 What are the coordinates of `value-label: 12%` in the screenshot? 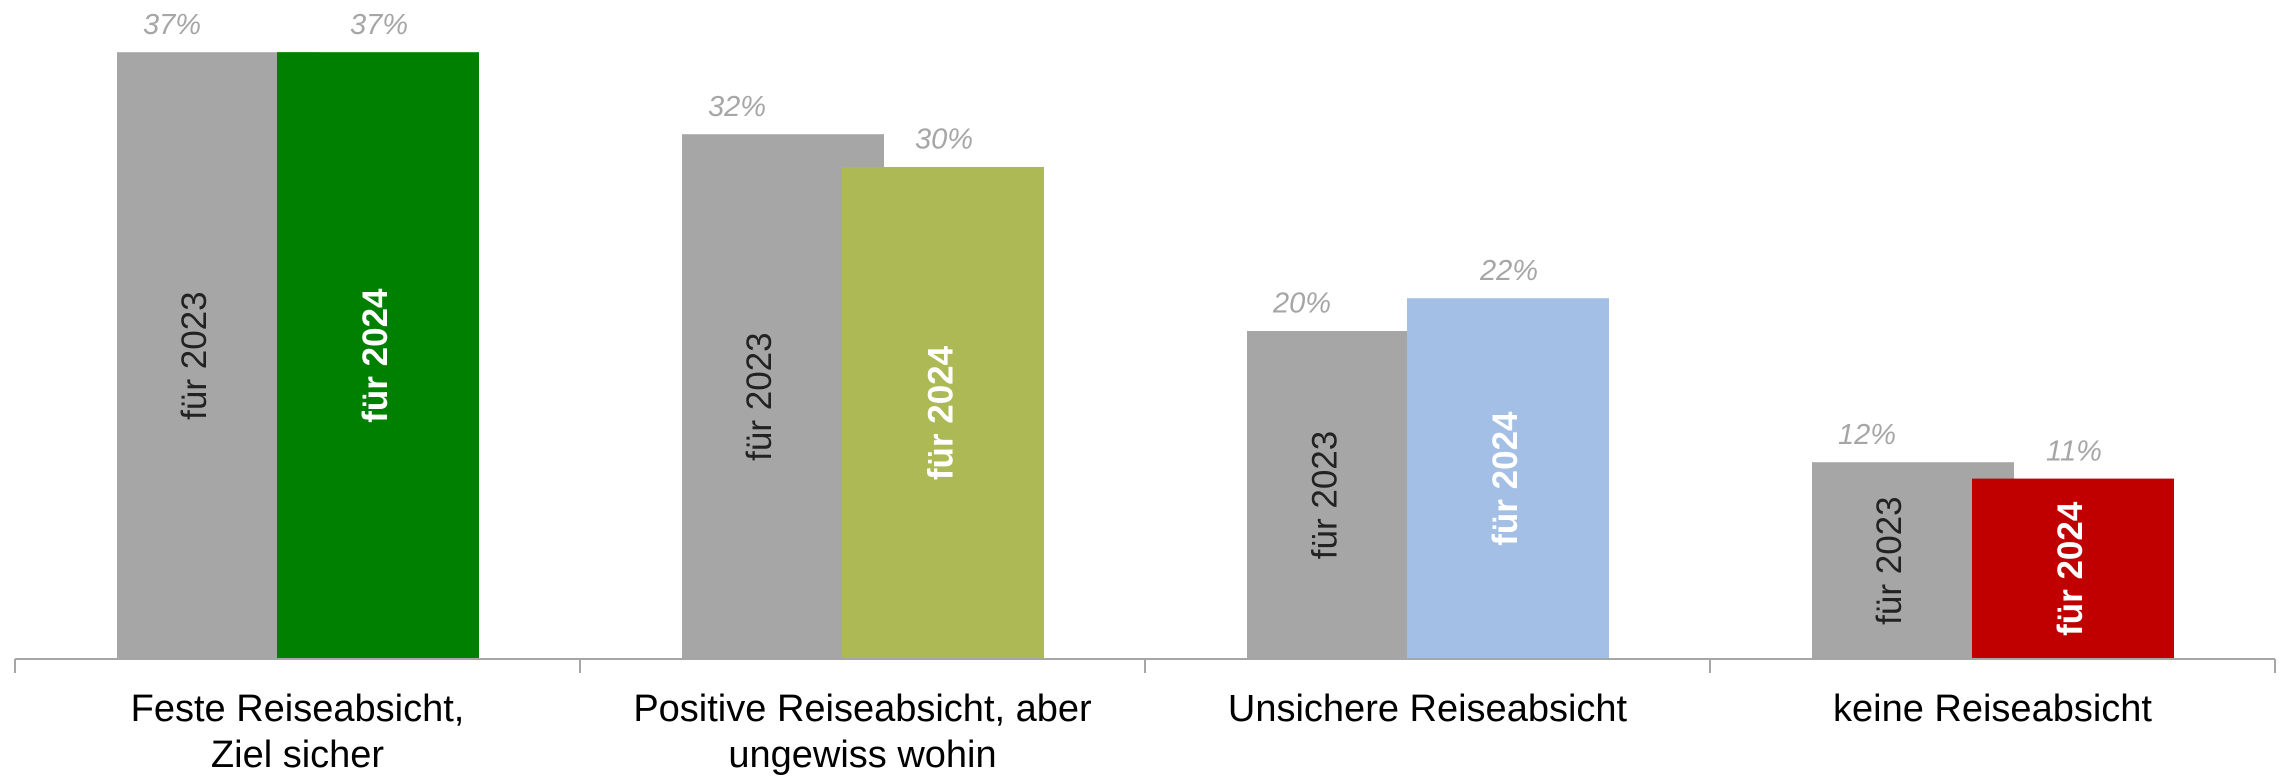 It's located at (1867, 435).